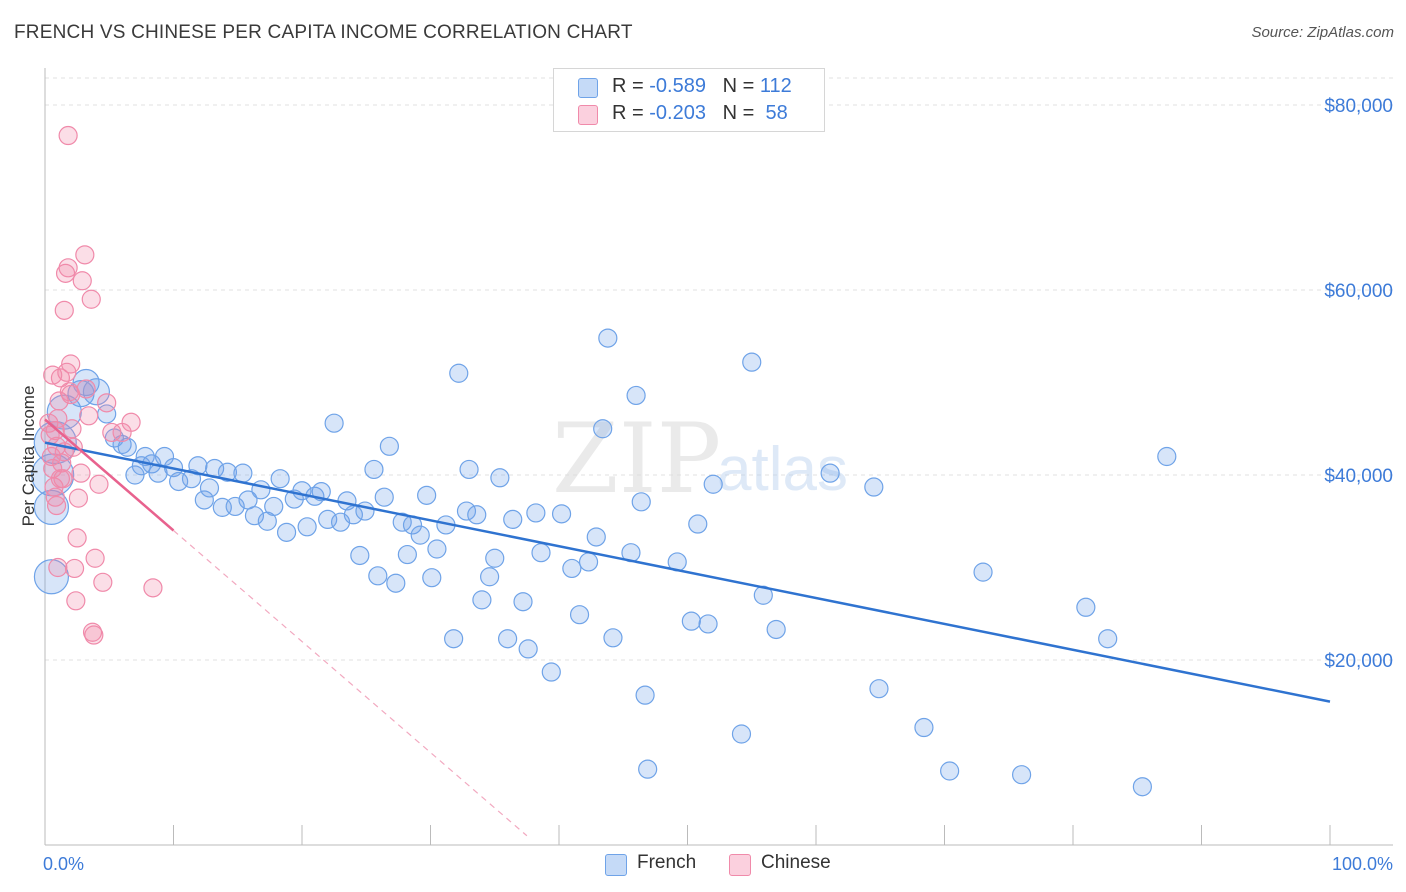 The image size is (1406, 892). I want to click on y-tick-label: $80,000, so click(1358, 106).